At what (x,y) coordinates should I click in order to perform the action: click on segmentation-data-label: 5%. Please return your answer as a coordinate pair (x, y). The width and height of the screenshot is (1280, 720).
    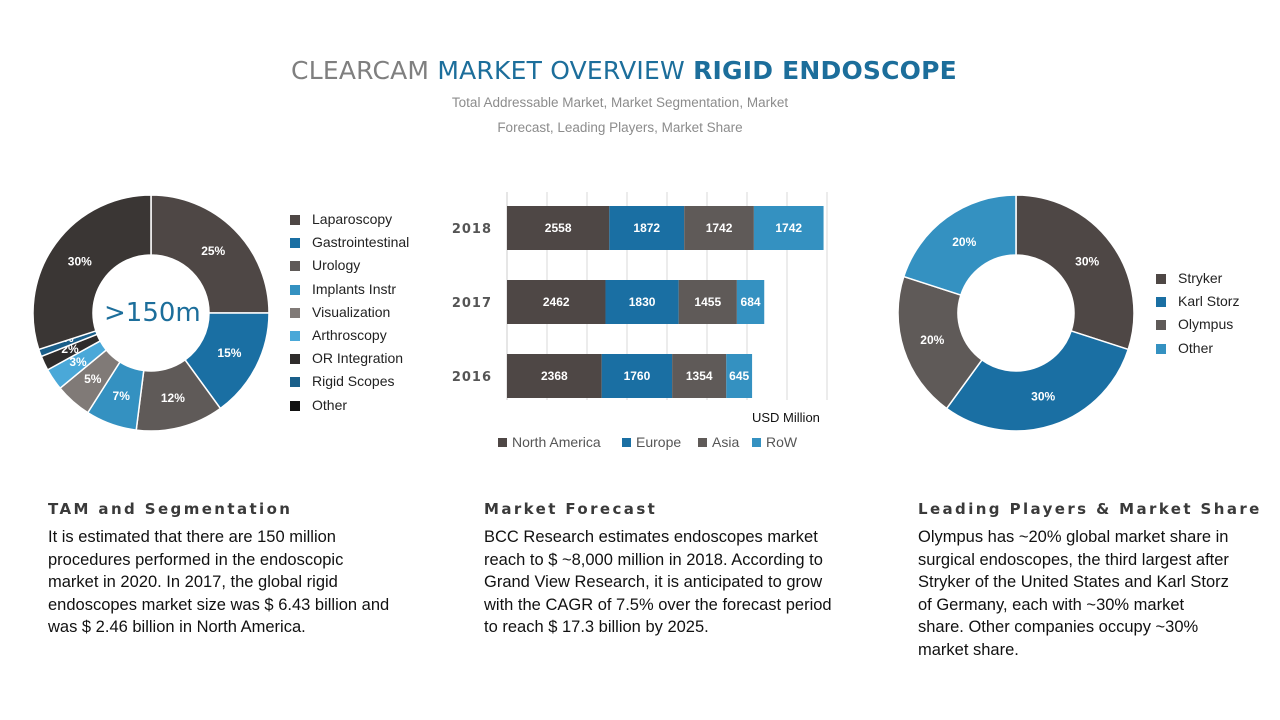
    Looking at the image, I should click on (93, 379).